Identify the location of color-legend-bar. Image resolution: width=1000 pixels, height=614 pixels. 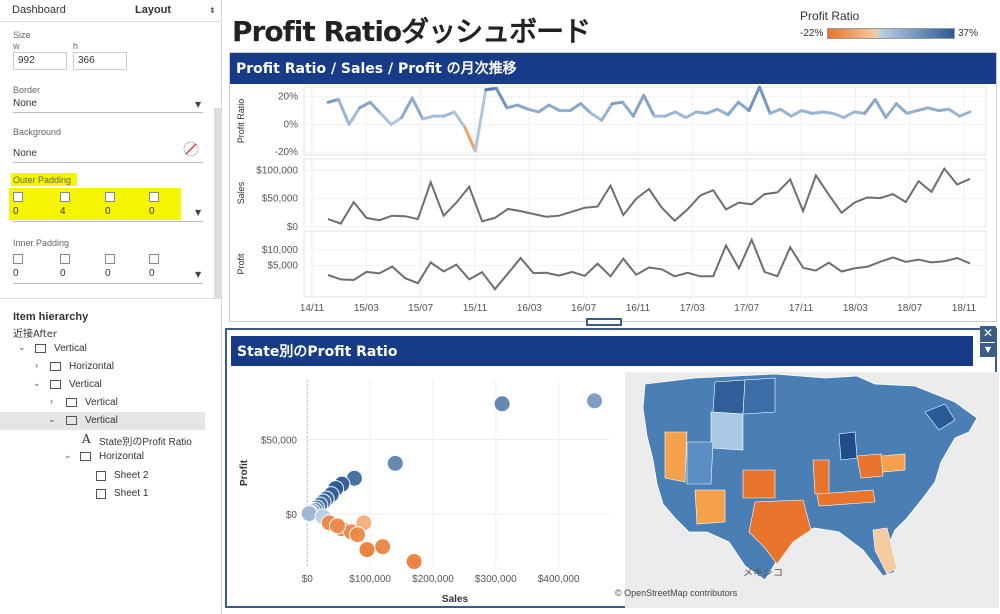
(891, 33).